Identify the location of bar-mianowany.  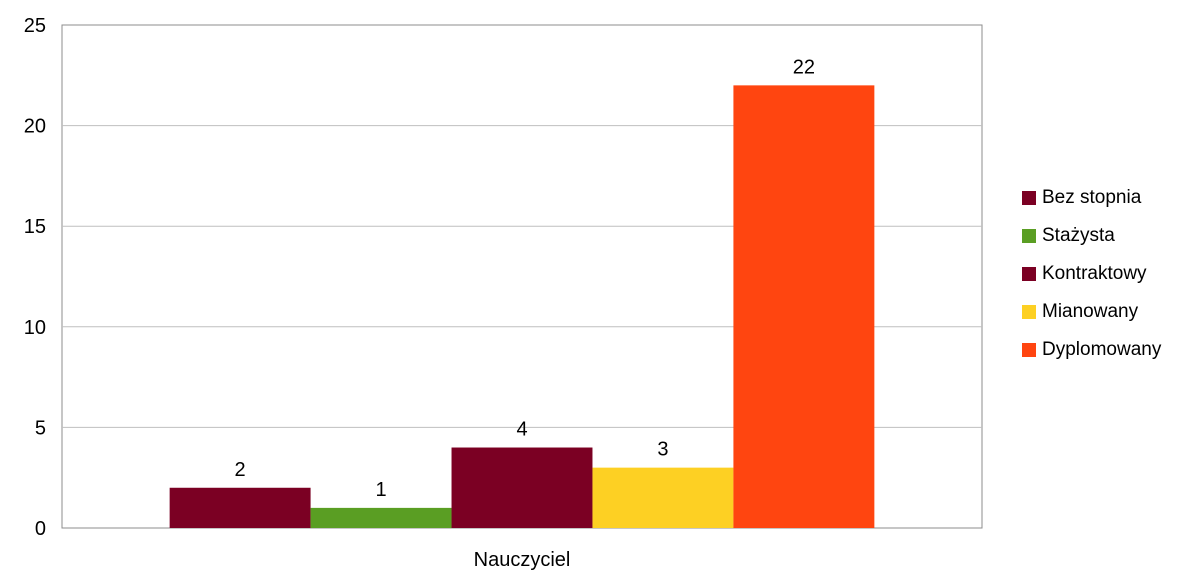
(663, 497).